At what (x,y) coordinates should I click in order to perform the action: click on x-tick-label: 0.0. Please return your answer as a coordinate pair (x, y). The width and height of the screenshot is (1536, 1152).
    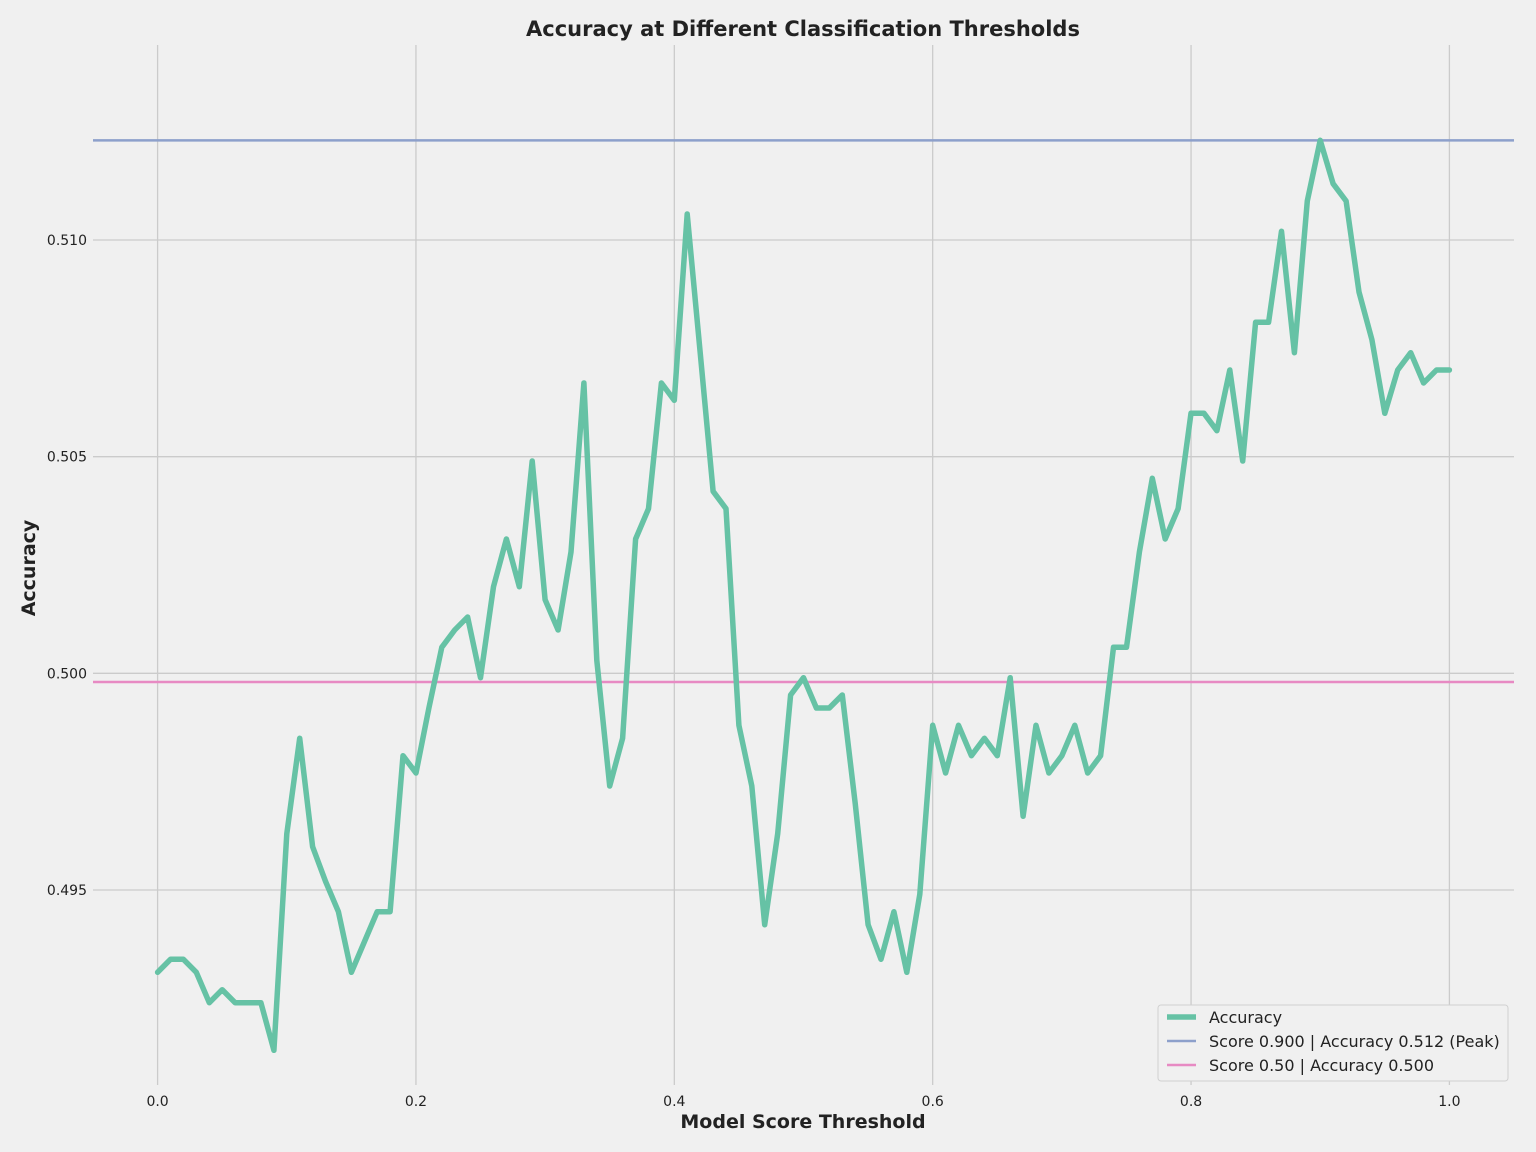
    Looking at the image, I should click on (157, 1102).